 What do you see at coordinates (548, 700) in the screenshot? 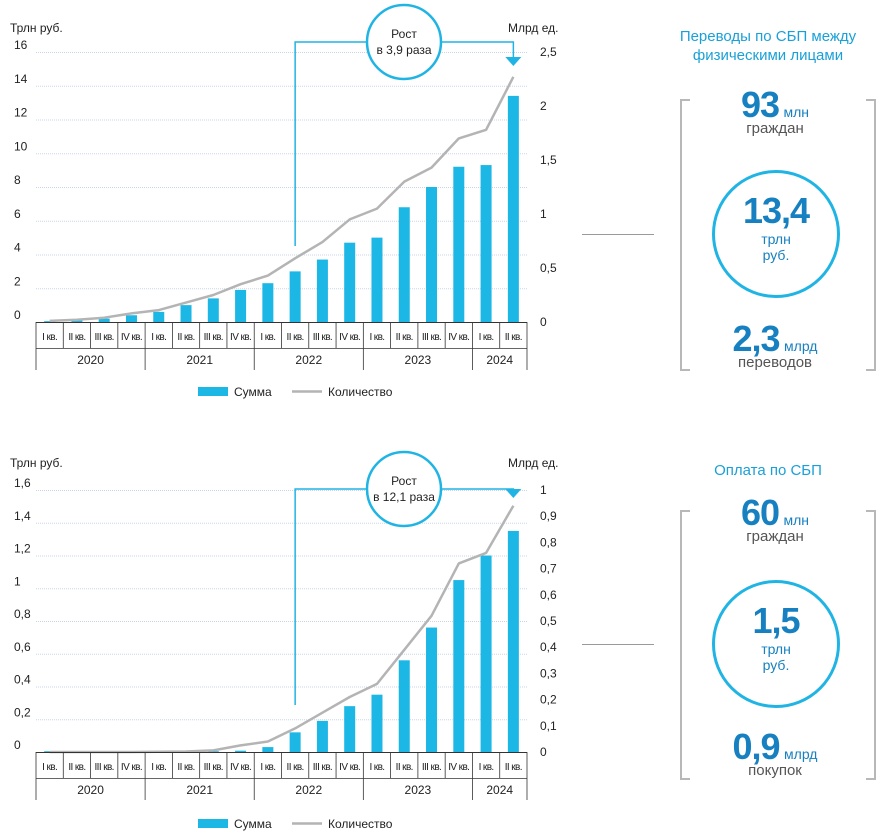
I see `right-tick-label: 0,2` at bounding box center [548, 700].